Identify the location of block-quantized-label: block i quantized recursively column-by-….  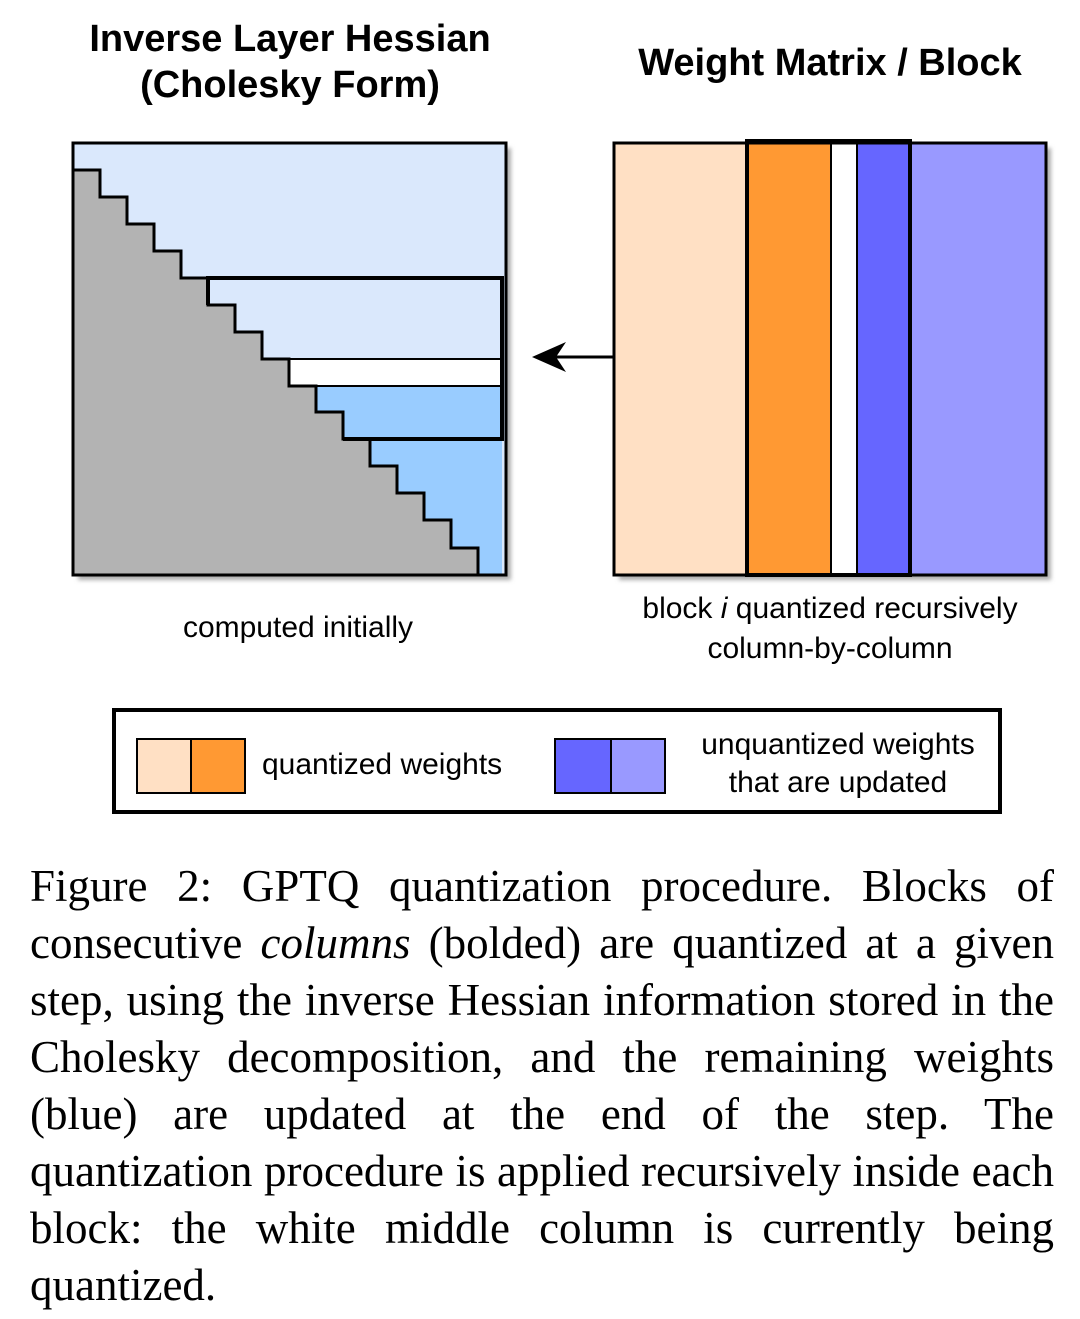
(830, 629).